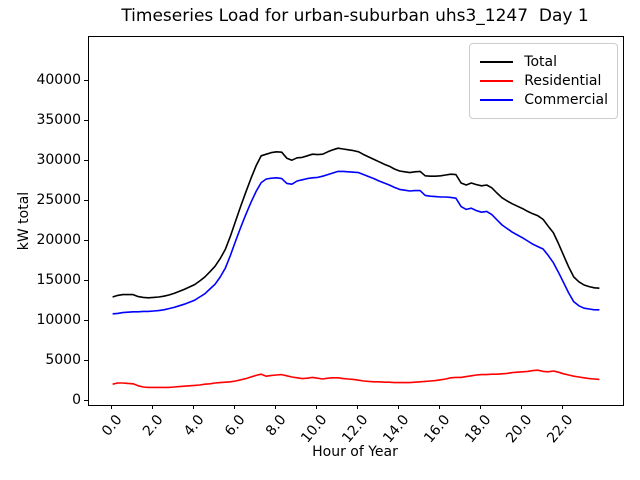 This screenshot has height=480, width=640. What do you see at coordinates (76, 400) in the screenshot?
I see `y-tick-label: 0` at bounding box center [76, 400].